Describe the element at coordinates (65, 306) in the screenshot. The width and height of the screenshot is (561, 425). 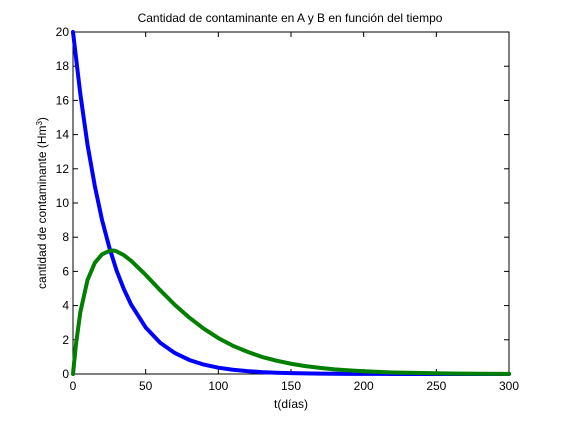
I see `y-tick-label: 4` at that location.